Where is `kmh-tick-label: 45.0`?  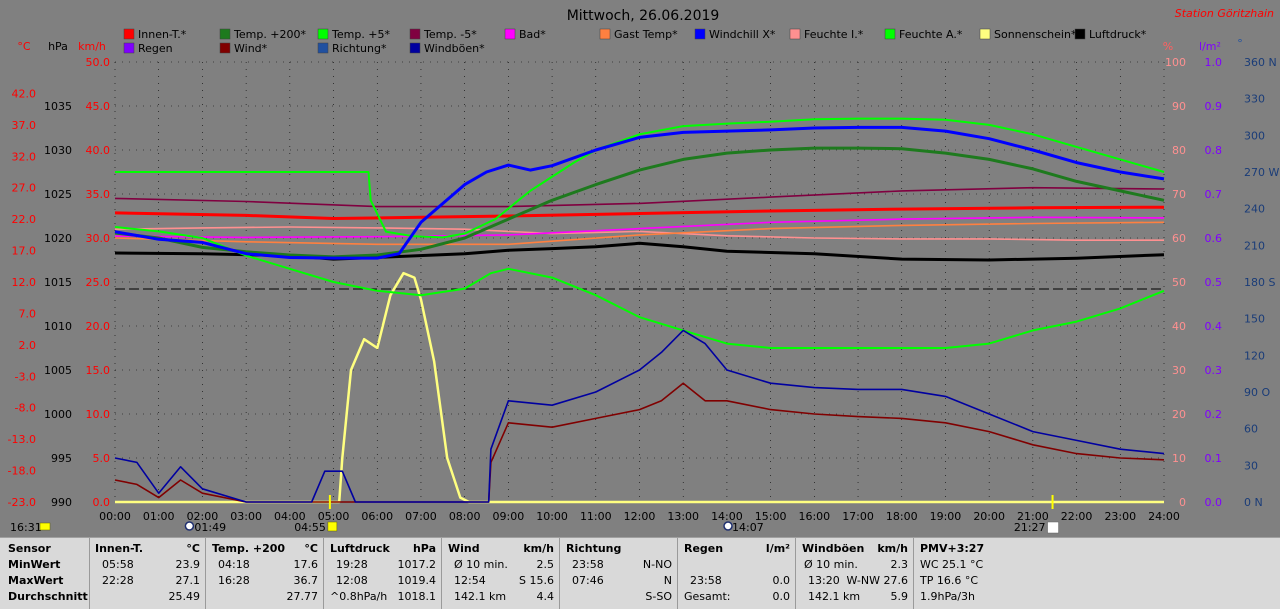
kmh-tick-label: 45.0 is located at coordinates (98, 106).